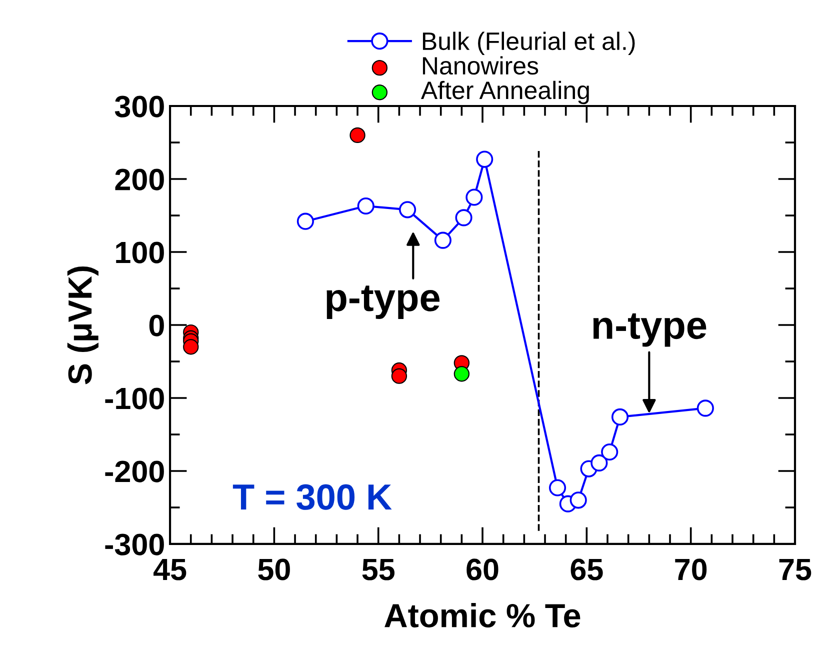 This screenshot has width=827, height=665. What do you see at coordinates (139, 179) in the screenshot?
I see `y-tick-label: 200` at bounding box center [139, 179].